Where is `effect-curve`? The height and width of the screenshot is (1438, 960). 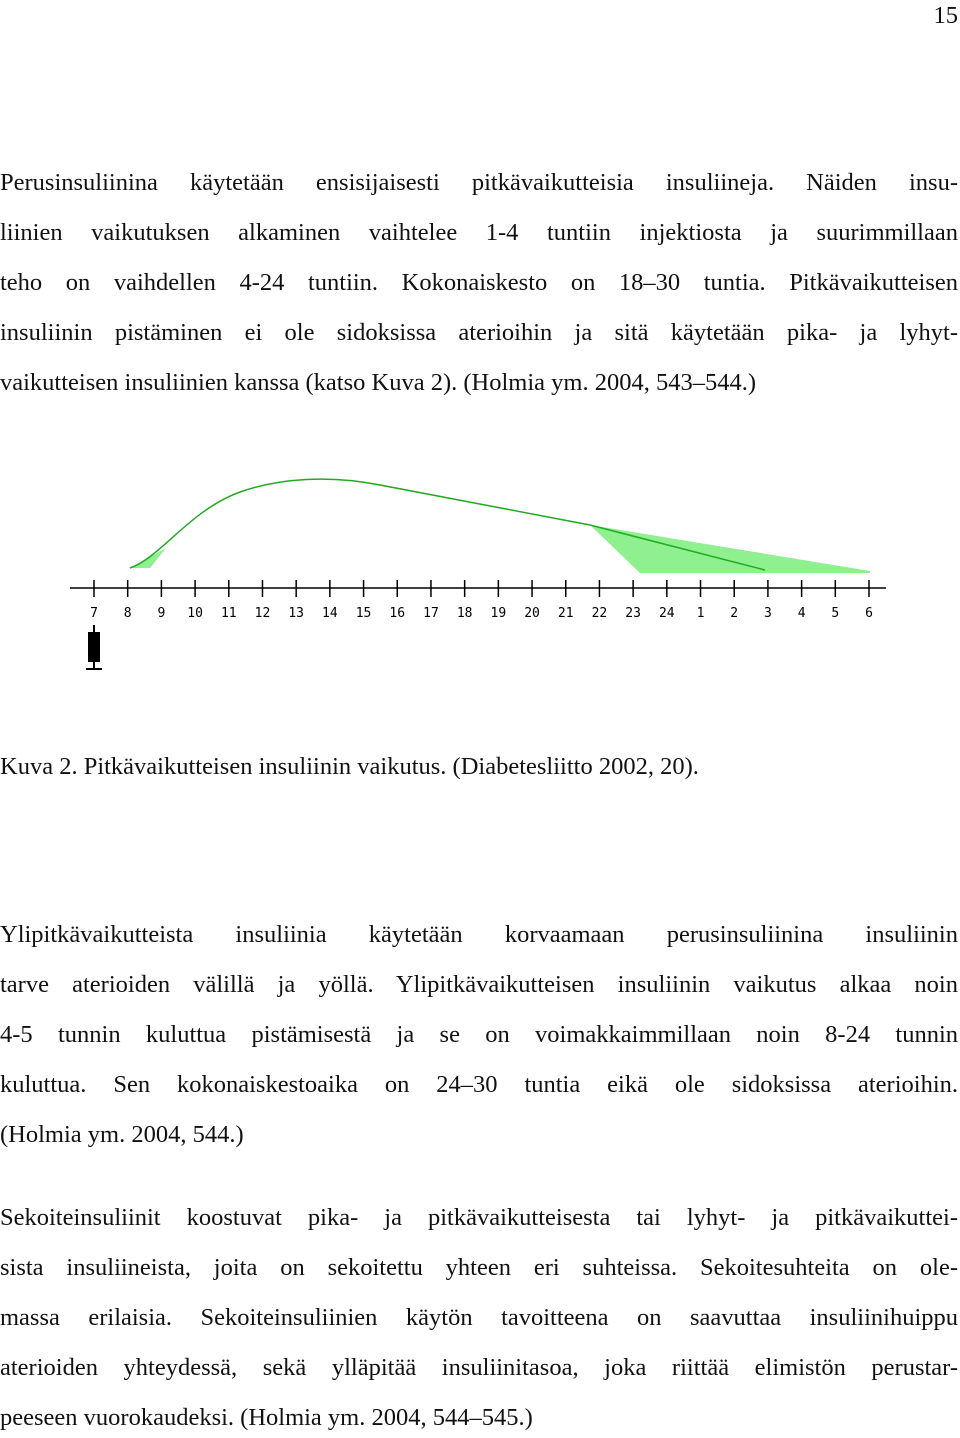 effect-curve is located at coordinates (447, 524).